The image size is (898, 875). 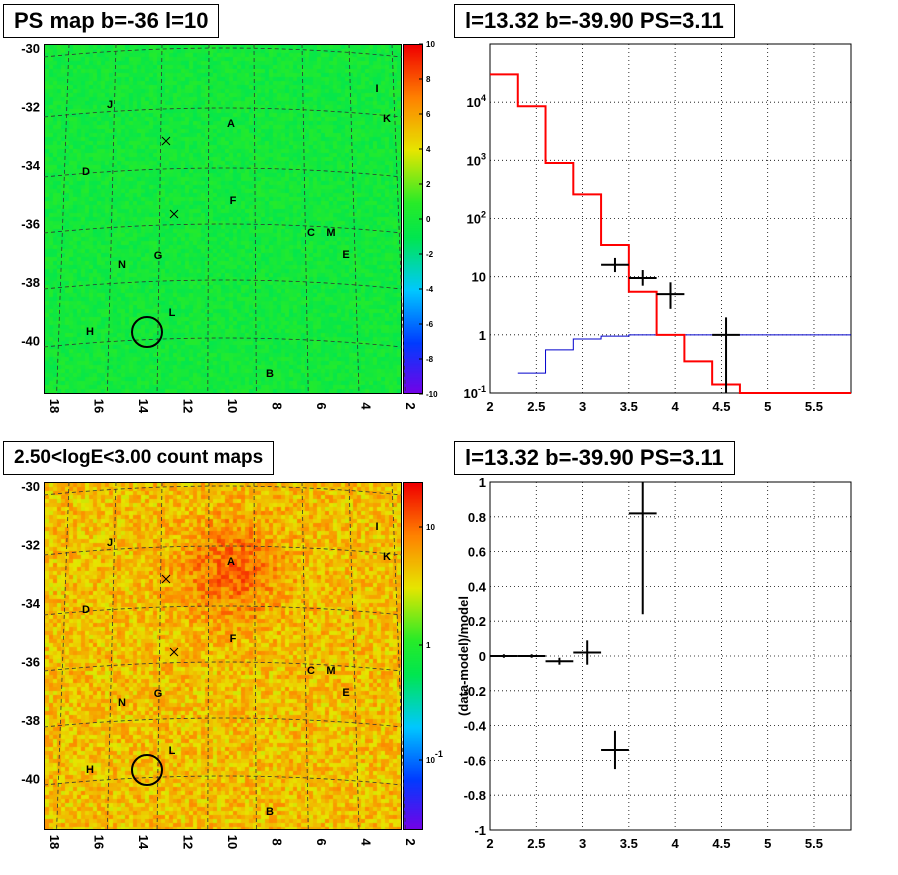 I want to click on count-map-y-tick-label: -30, so click(x=30, y=486).